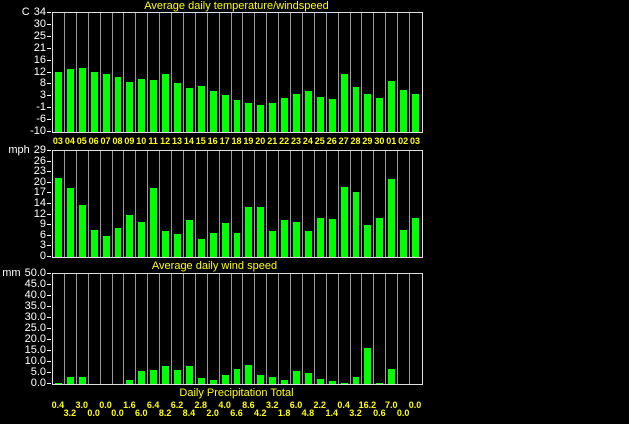 The width and height of the screenshot is (629, 424). What do you see at coordinates (319, 141) in the screenshot?
I see `day-label: 25` at bounding box center [319, 141].